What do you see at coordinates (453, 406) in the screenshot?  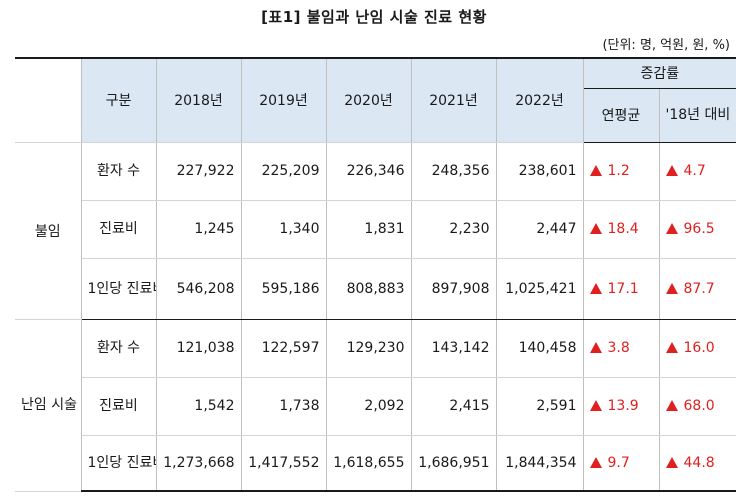 I see `cell-value: 2,415` at bounding box center [453, 406].